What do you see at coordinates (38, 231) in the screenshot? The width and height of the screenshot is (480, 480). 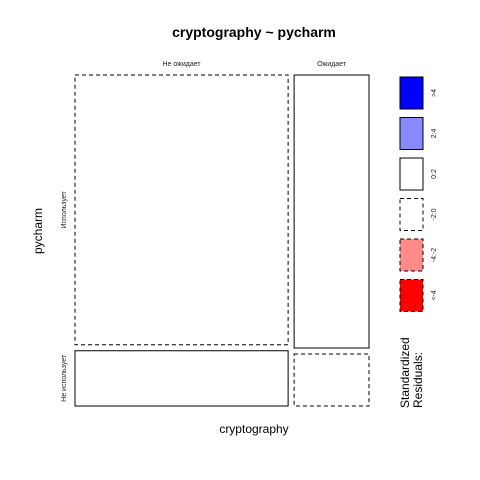 I see `y-axis-label: pycharm` at bounding box center [38, 231].